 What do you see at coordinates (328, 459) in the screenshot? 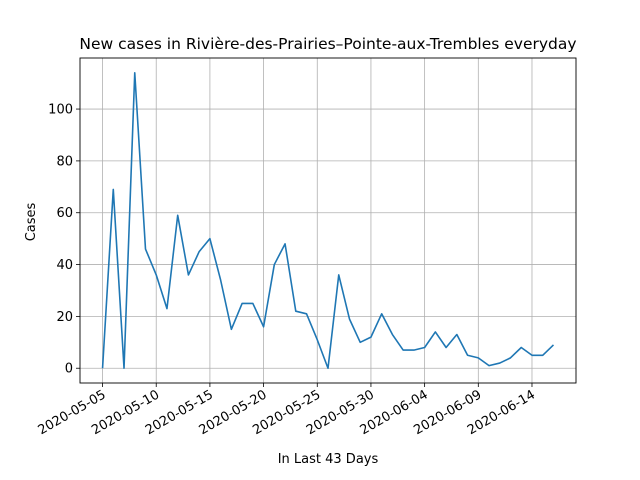
I see `x-axis-label: In Last 43 Days` at bounding box center [328, 459].